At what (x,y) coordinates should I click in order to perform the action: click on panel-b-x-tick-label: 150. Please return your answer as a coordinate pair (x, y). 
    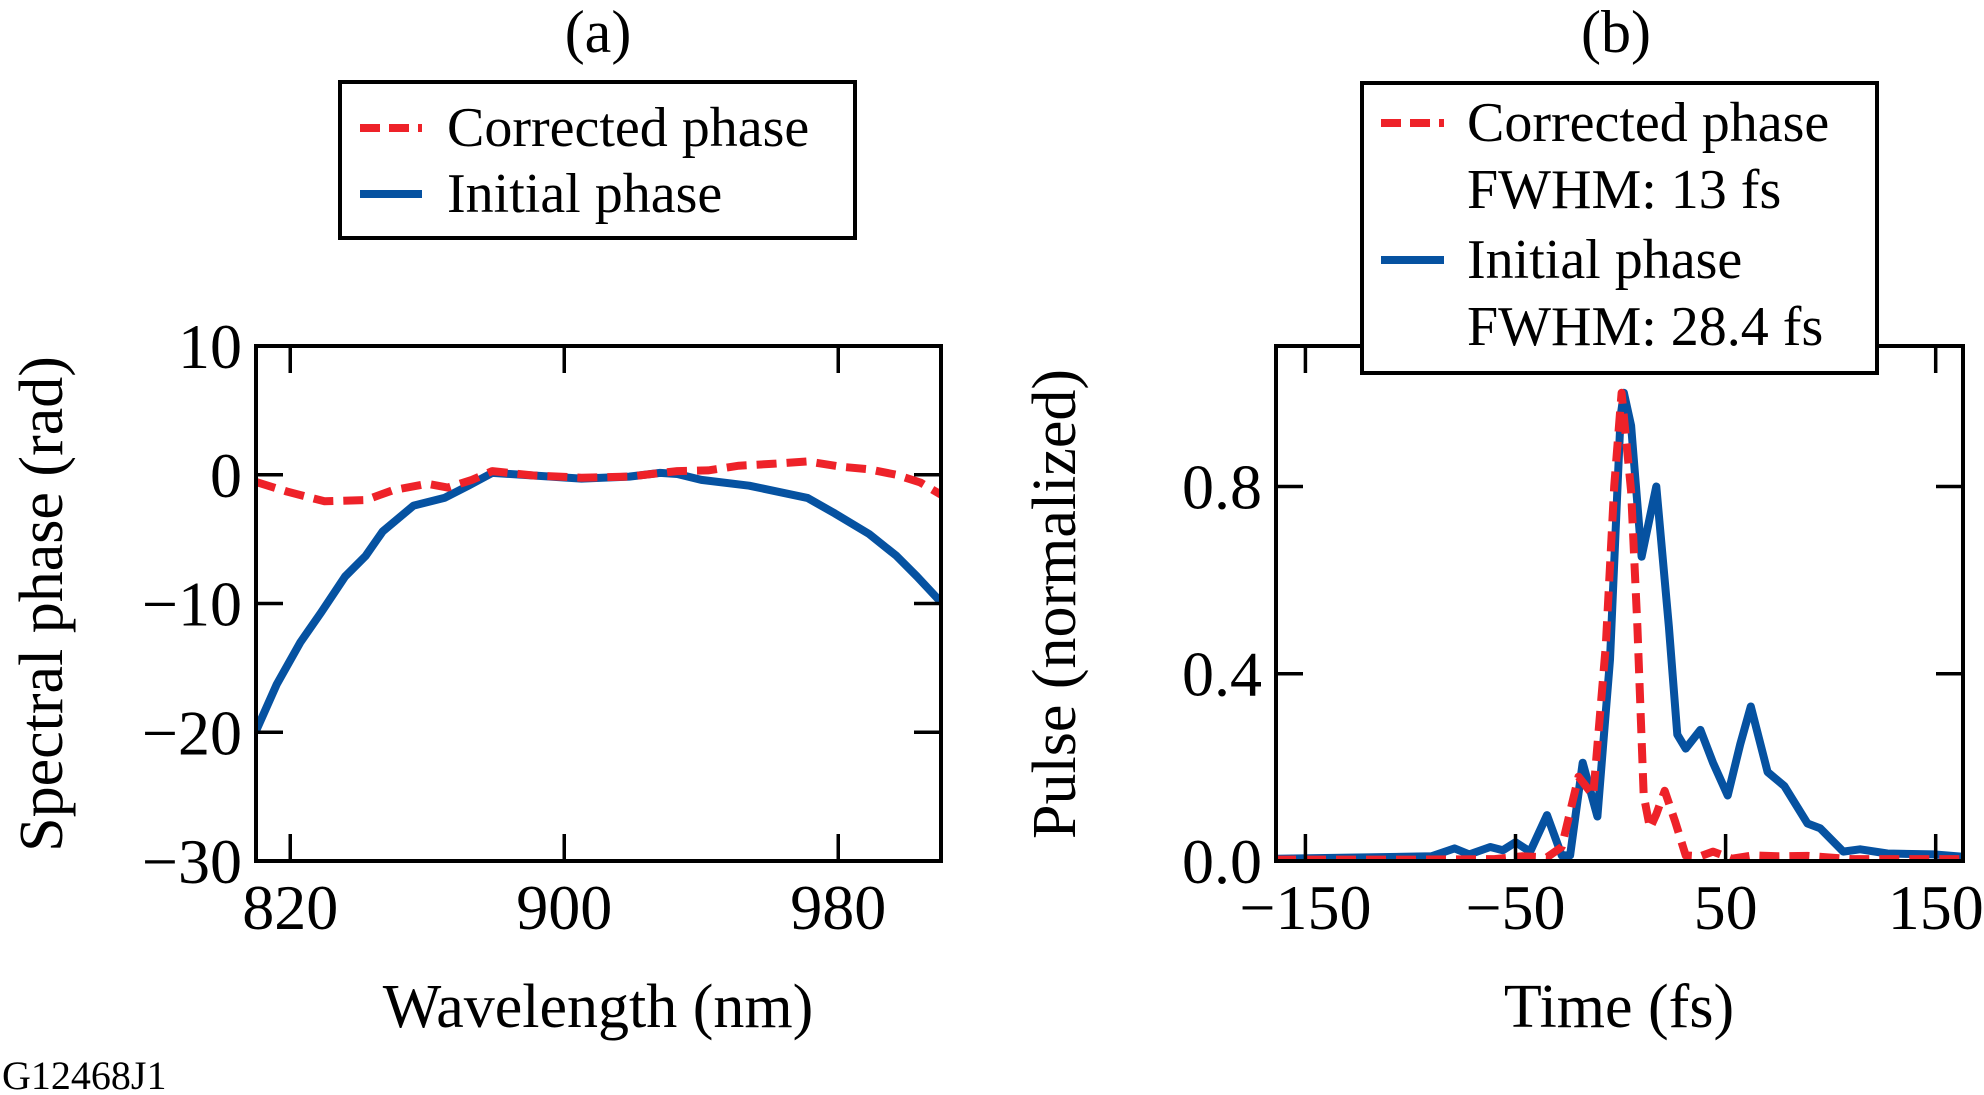
    Looking at the image, I should click on (1936, 907).